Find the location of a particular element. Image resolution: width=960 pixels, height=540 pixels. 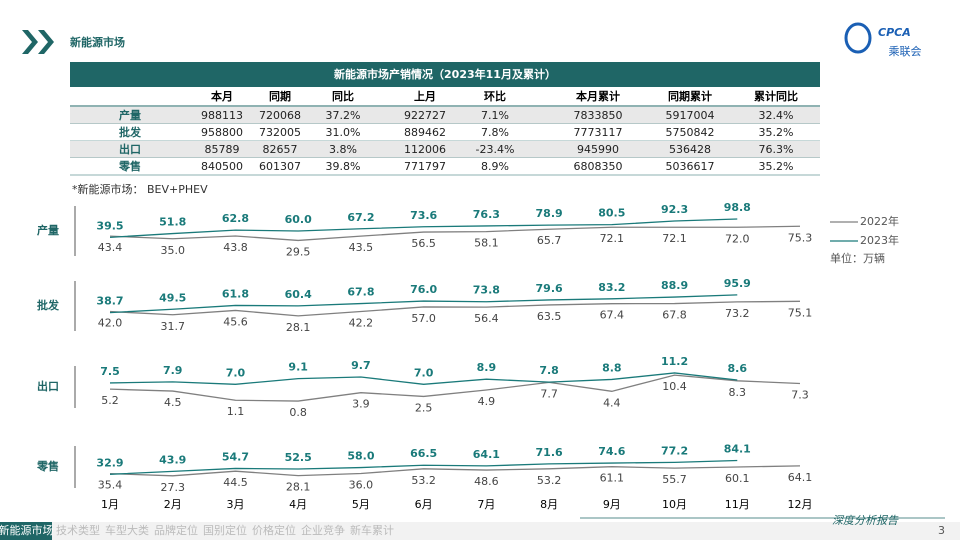

nav-item: 品牌定位 is located at coordinates (176, 530).